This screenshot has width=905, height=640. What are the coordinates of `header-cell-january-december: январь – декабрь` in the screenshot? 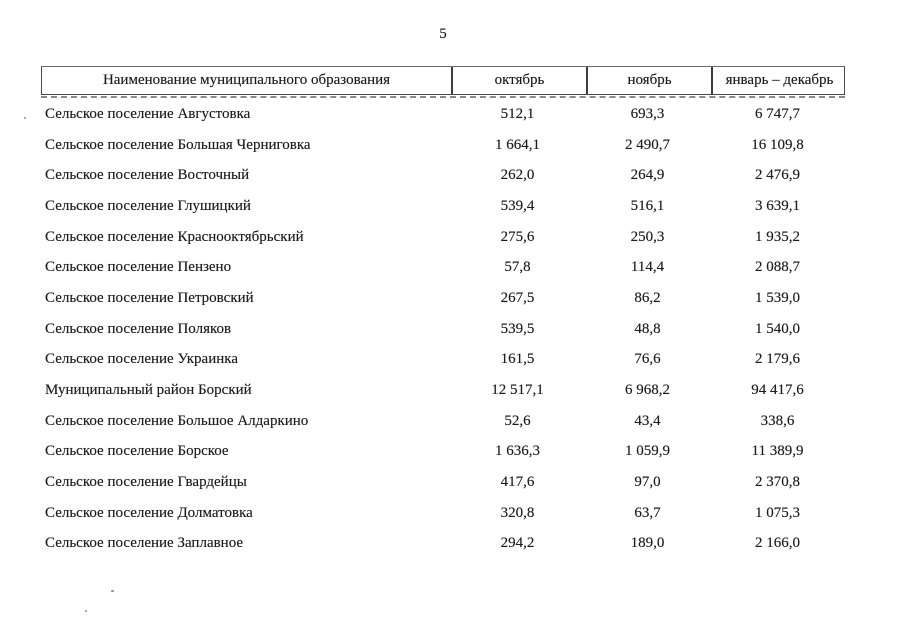 It's located at (778, 80).